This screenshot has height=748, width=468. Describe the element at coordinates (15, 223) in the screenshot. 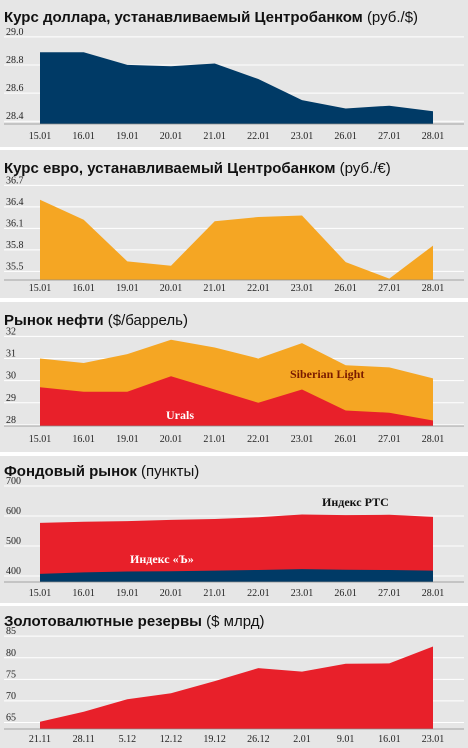

I see `y-tick-label: 36.1` at that location.